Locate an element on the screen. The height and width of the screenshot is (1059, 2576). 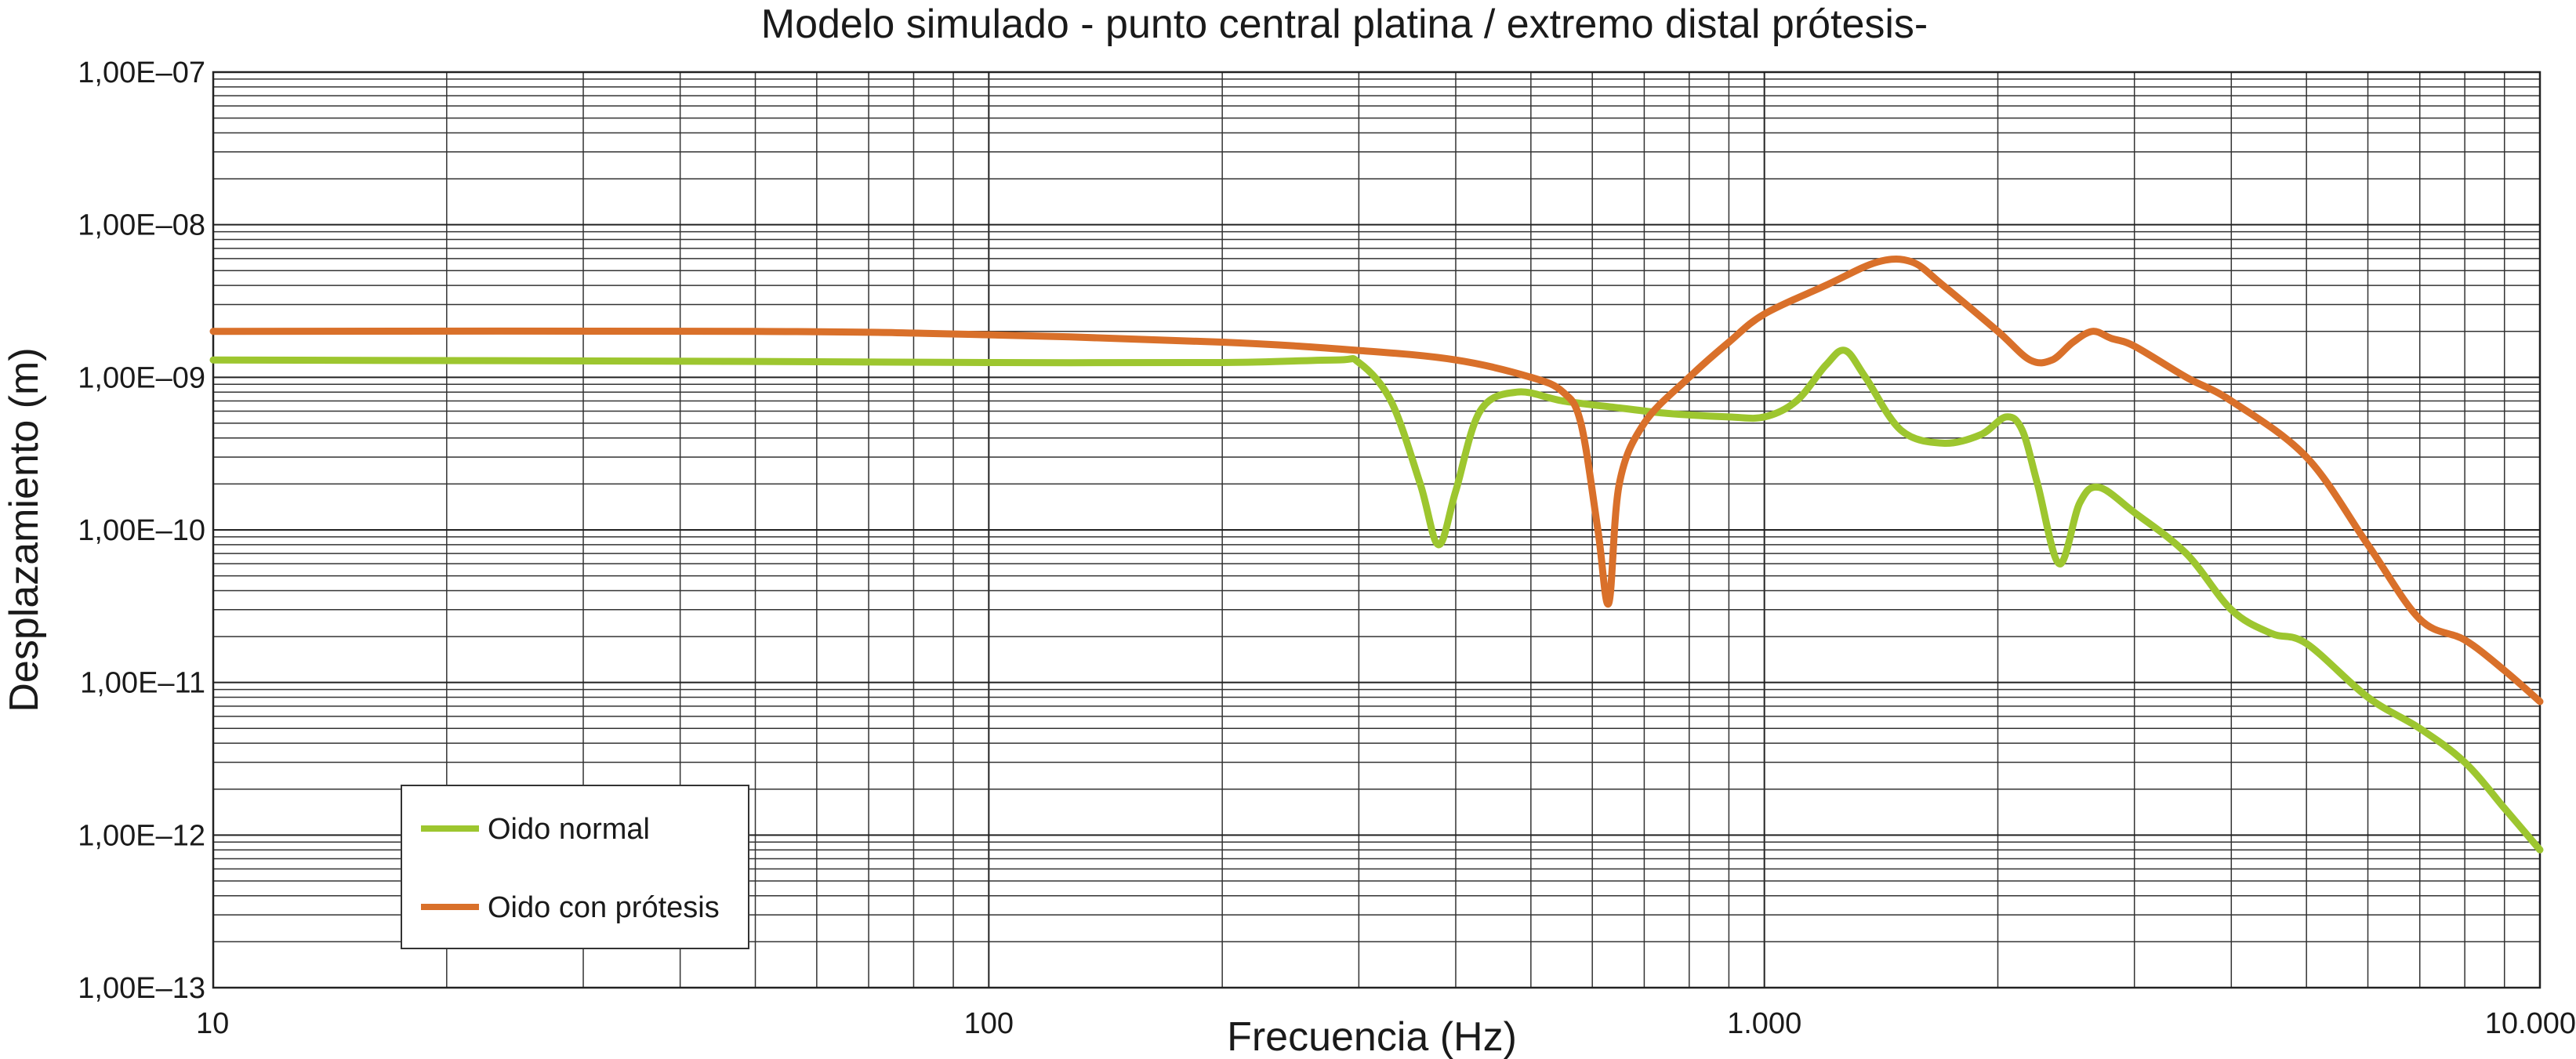
y-tick-label: 1,00E–10 is located at coordinates (142, 530).